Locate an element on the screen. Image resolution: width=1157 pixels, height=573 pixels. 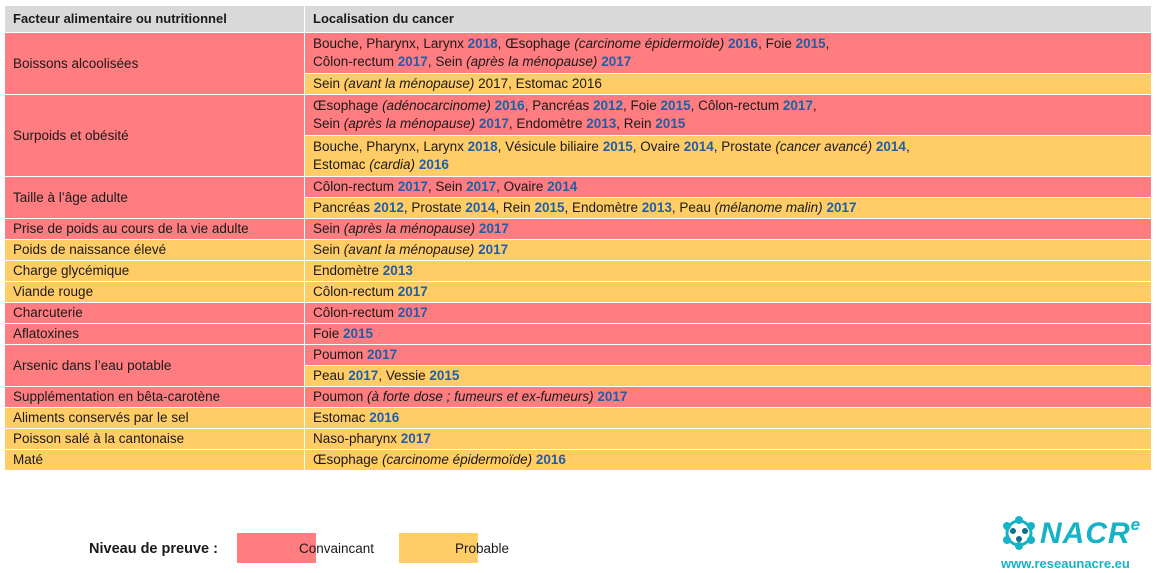
location-cell: Sein (avant la ménopause) 2017 is located at coordinates (728, 250).